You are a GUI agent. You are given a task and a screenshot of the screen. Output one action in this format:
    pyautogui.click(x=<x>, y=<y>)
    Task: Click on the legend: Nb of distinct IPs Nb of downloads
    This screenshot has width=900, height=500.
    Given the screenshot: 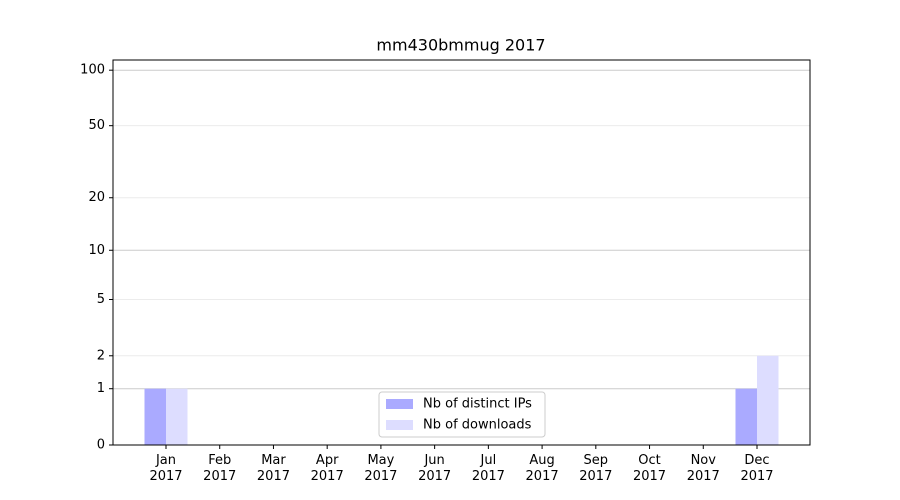 What is the action you would take?
    pyautogui.click(x=462, y=414)
    